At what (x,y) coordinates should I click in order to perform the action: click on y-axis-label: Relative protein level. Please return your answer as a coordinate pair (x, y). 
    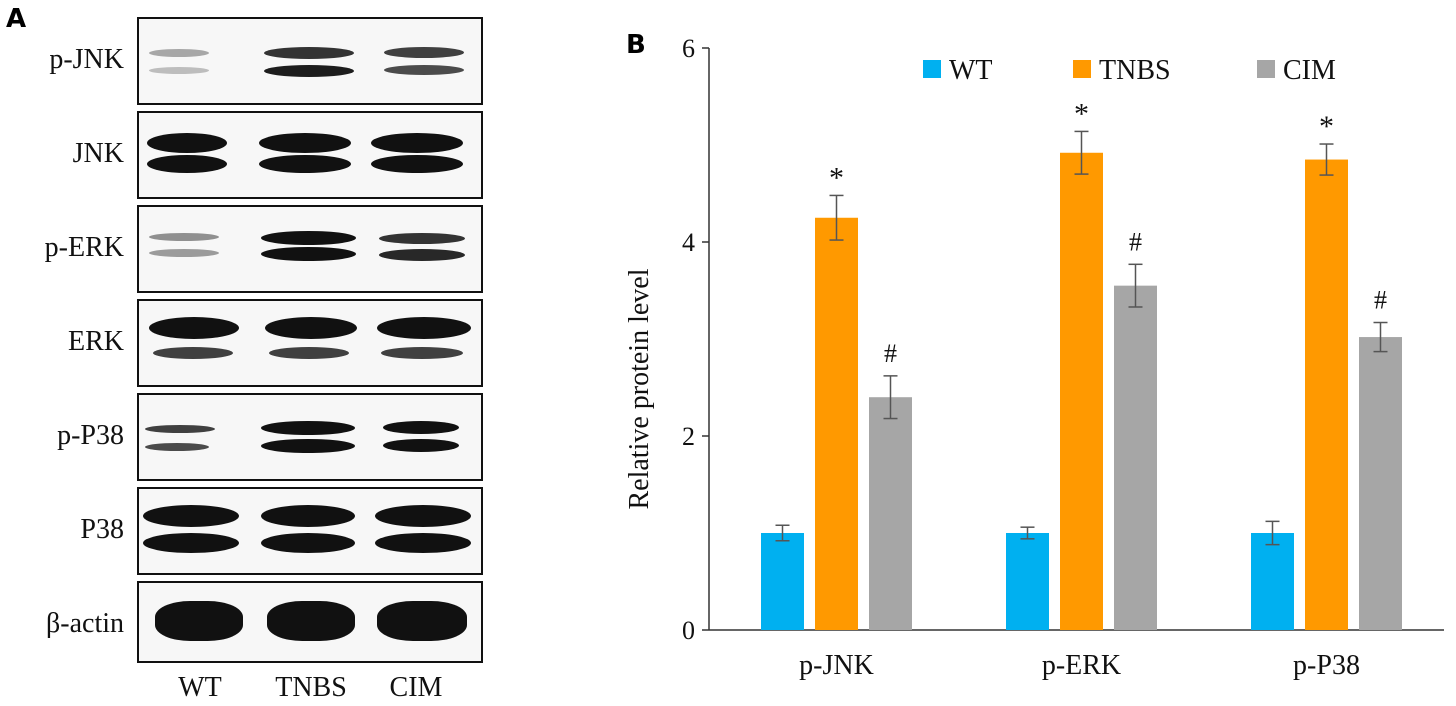
    Looking at the image, I should click on (639, 388).